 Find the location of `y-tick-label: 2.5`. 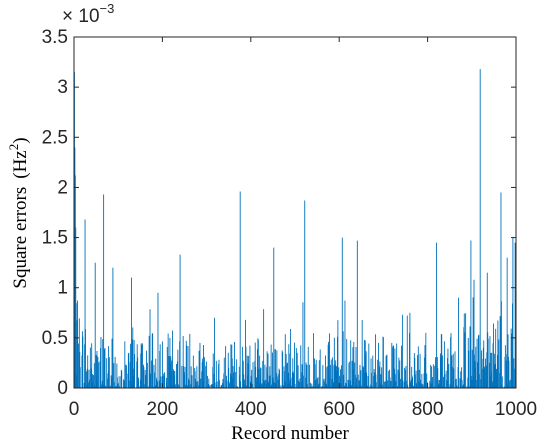

y-tick-label: 2.5 is located at coordinates (55, 137).